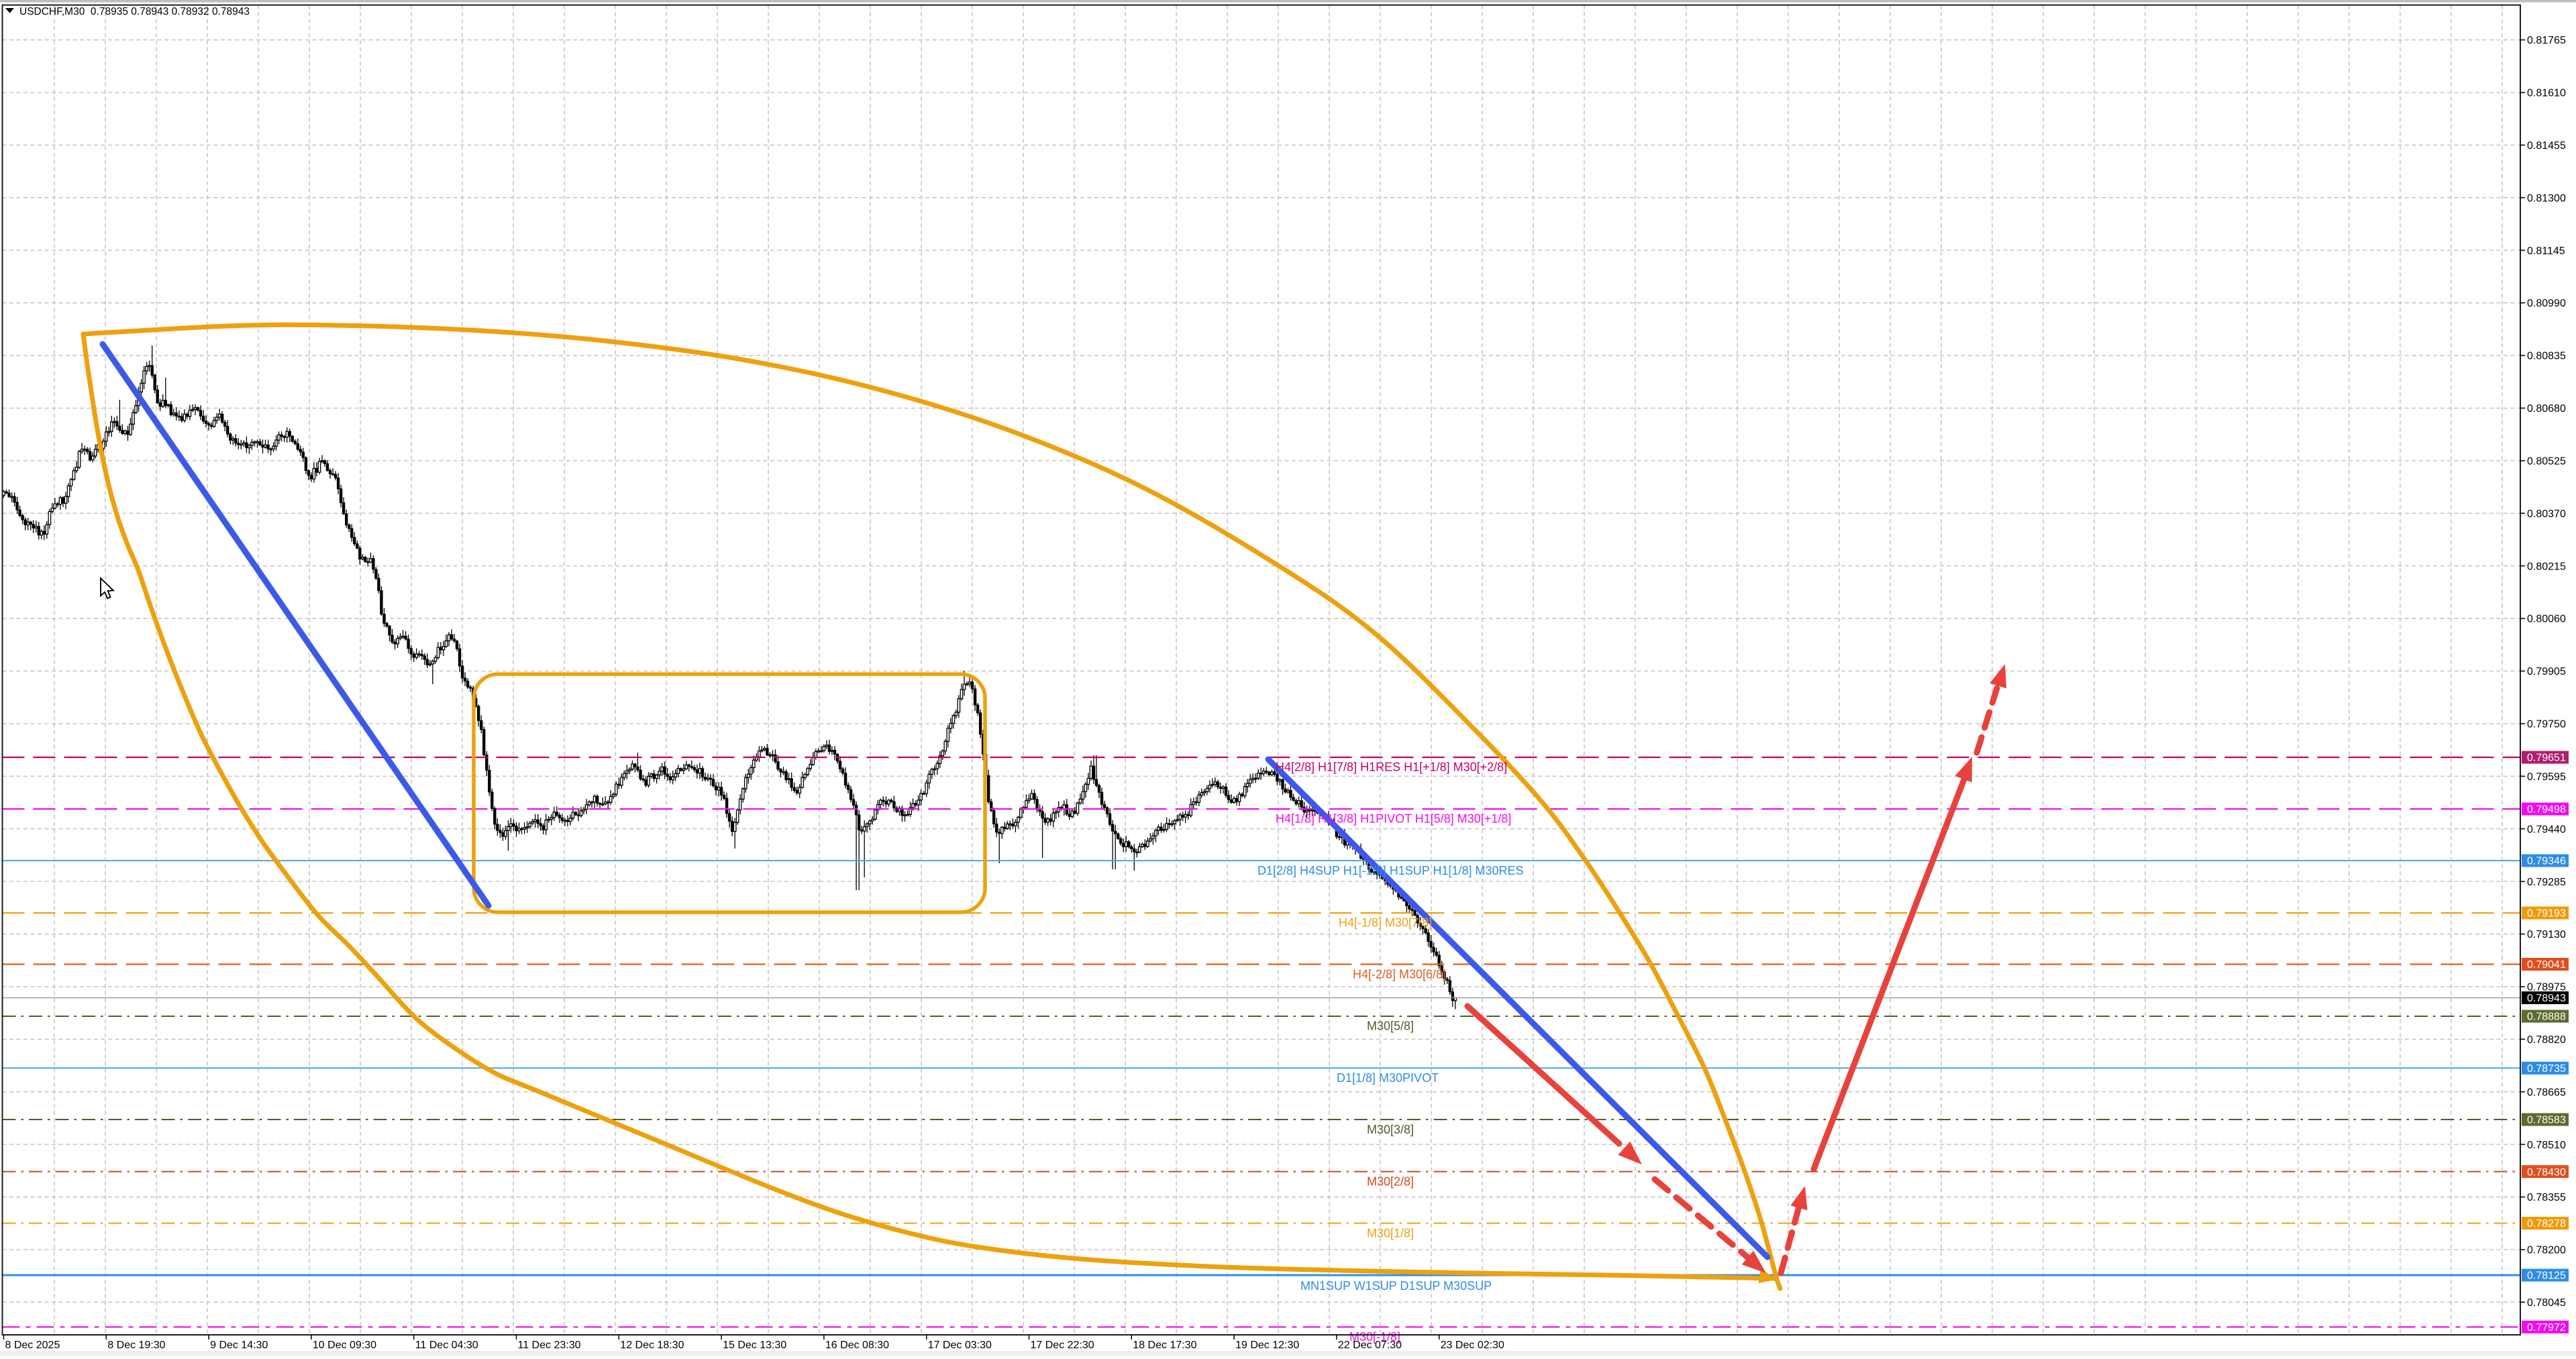  What do you see at coordinates (2546, 514) in the screenshot?
I see `svg-text: 0.80370` at bounding box center [2546, 514].